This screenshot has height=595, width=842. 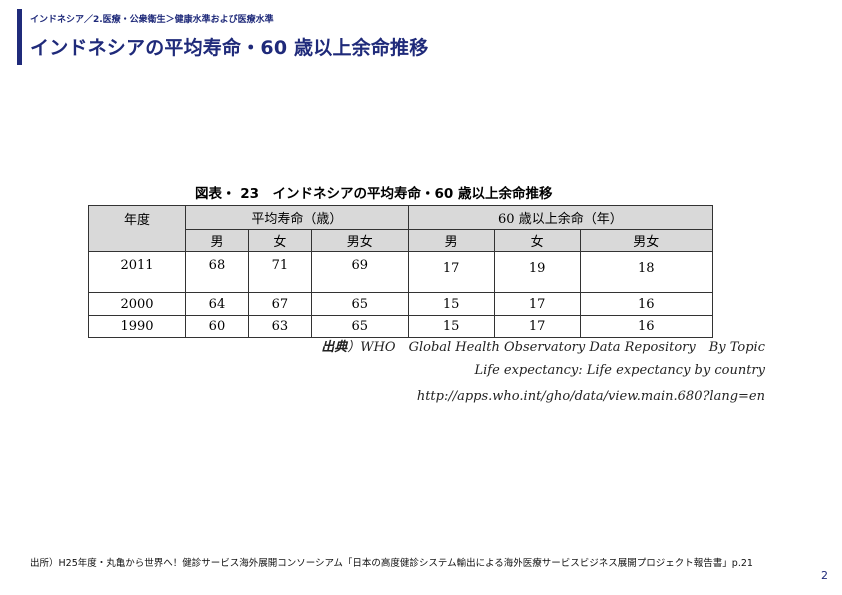 What do you see at coordinates (824, 575) in the screenshot?
I see `page-number: 2` at bounding box center [824, 575].